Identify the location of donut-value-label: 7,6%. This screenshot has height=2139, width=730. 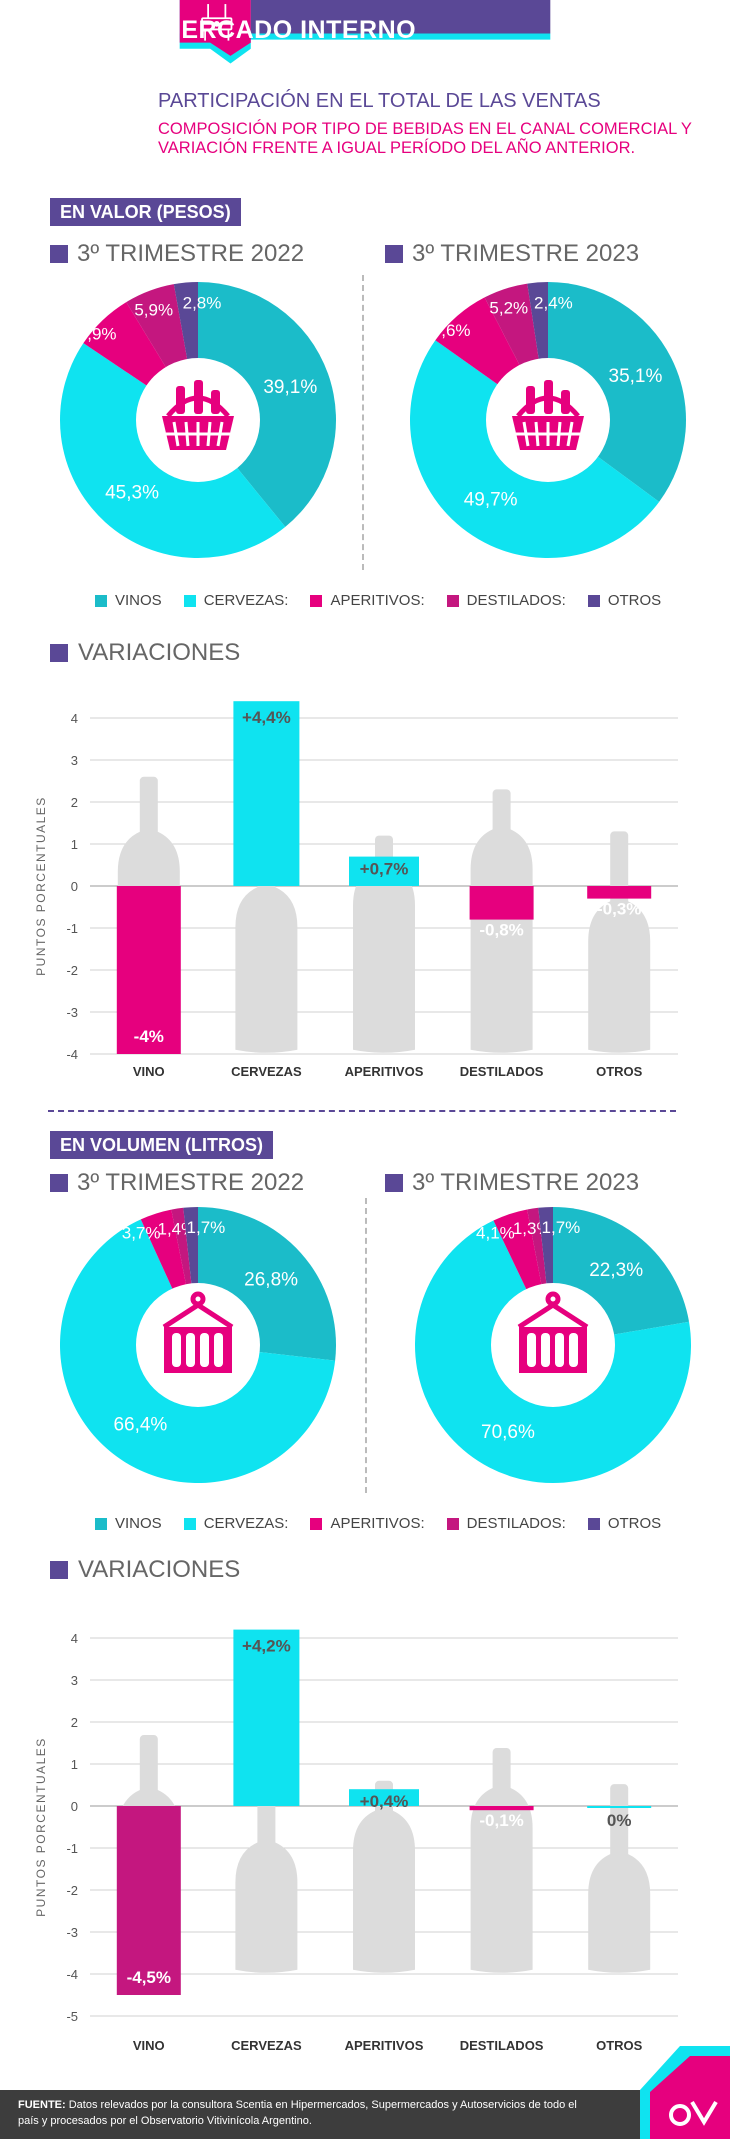
(451, 330).